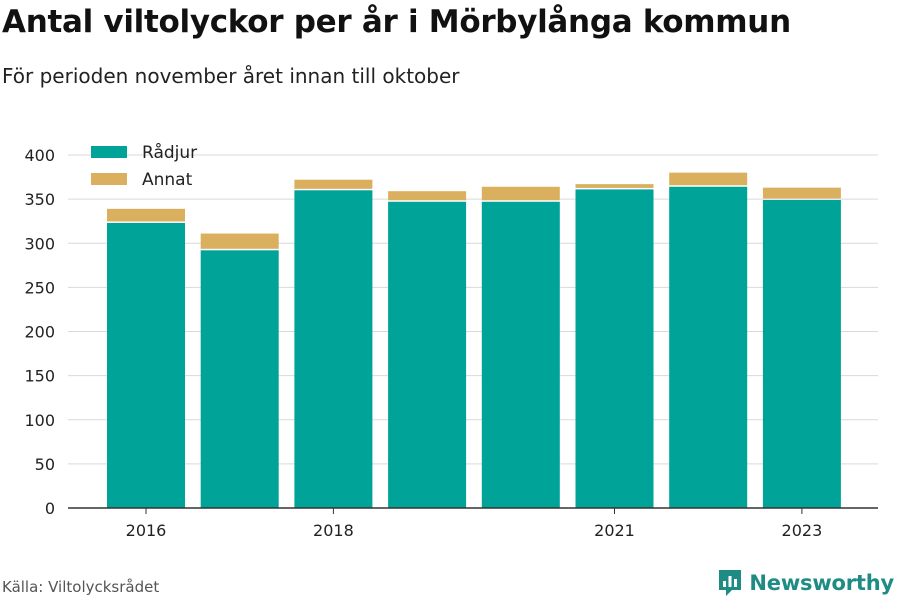 The image size is (900, 600). I want to click on y-tick-label: 250, so click(39, 287).